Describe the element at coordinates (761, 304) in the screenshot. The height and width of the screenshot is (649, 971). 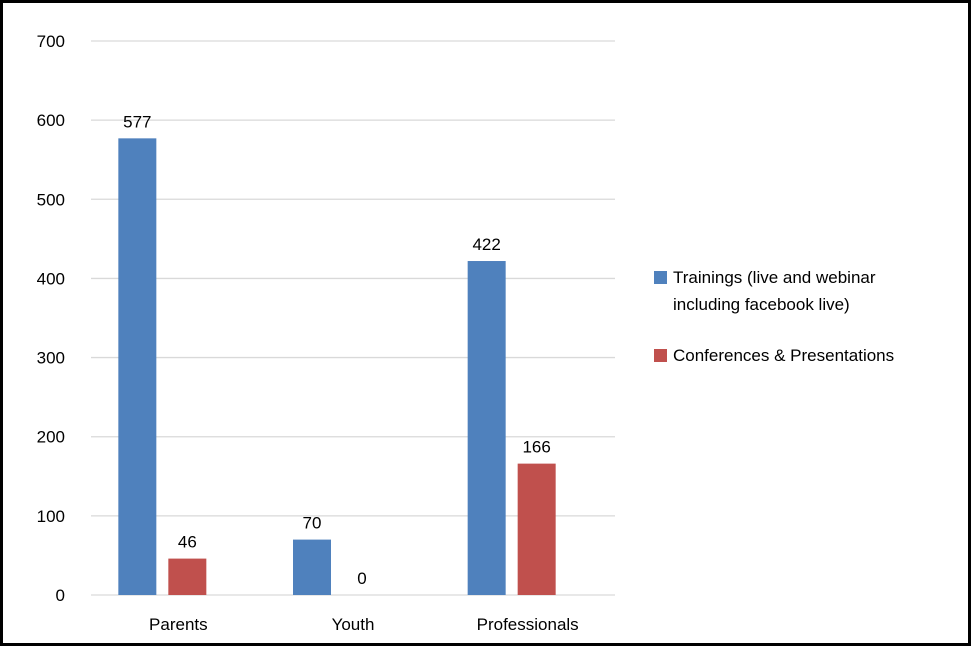
I see `legend-label-series-1-line-2: including facebook live)` at that location.